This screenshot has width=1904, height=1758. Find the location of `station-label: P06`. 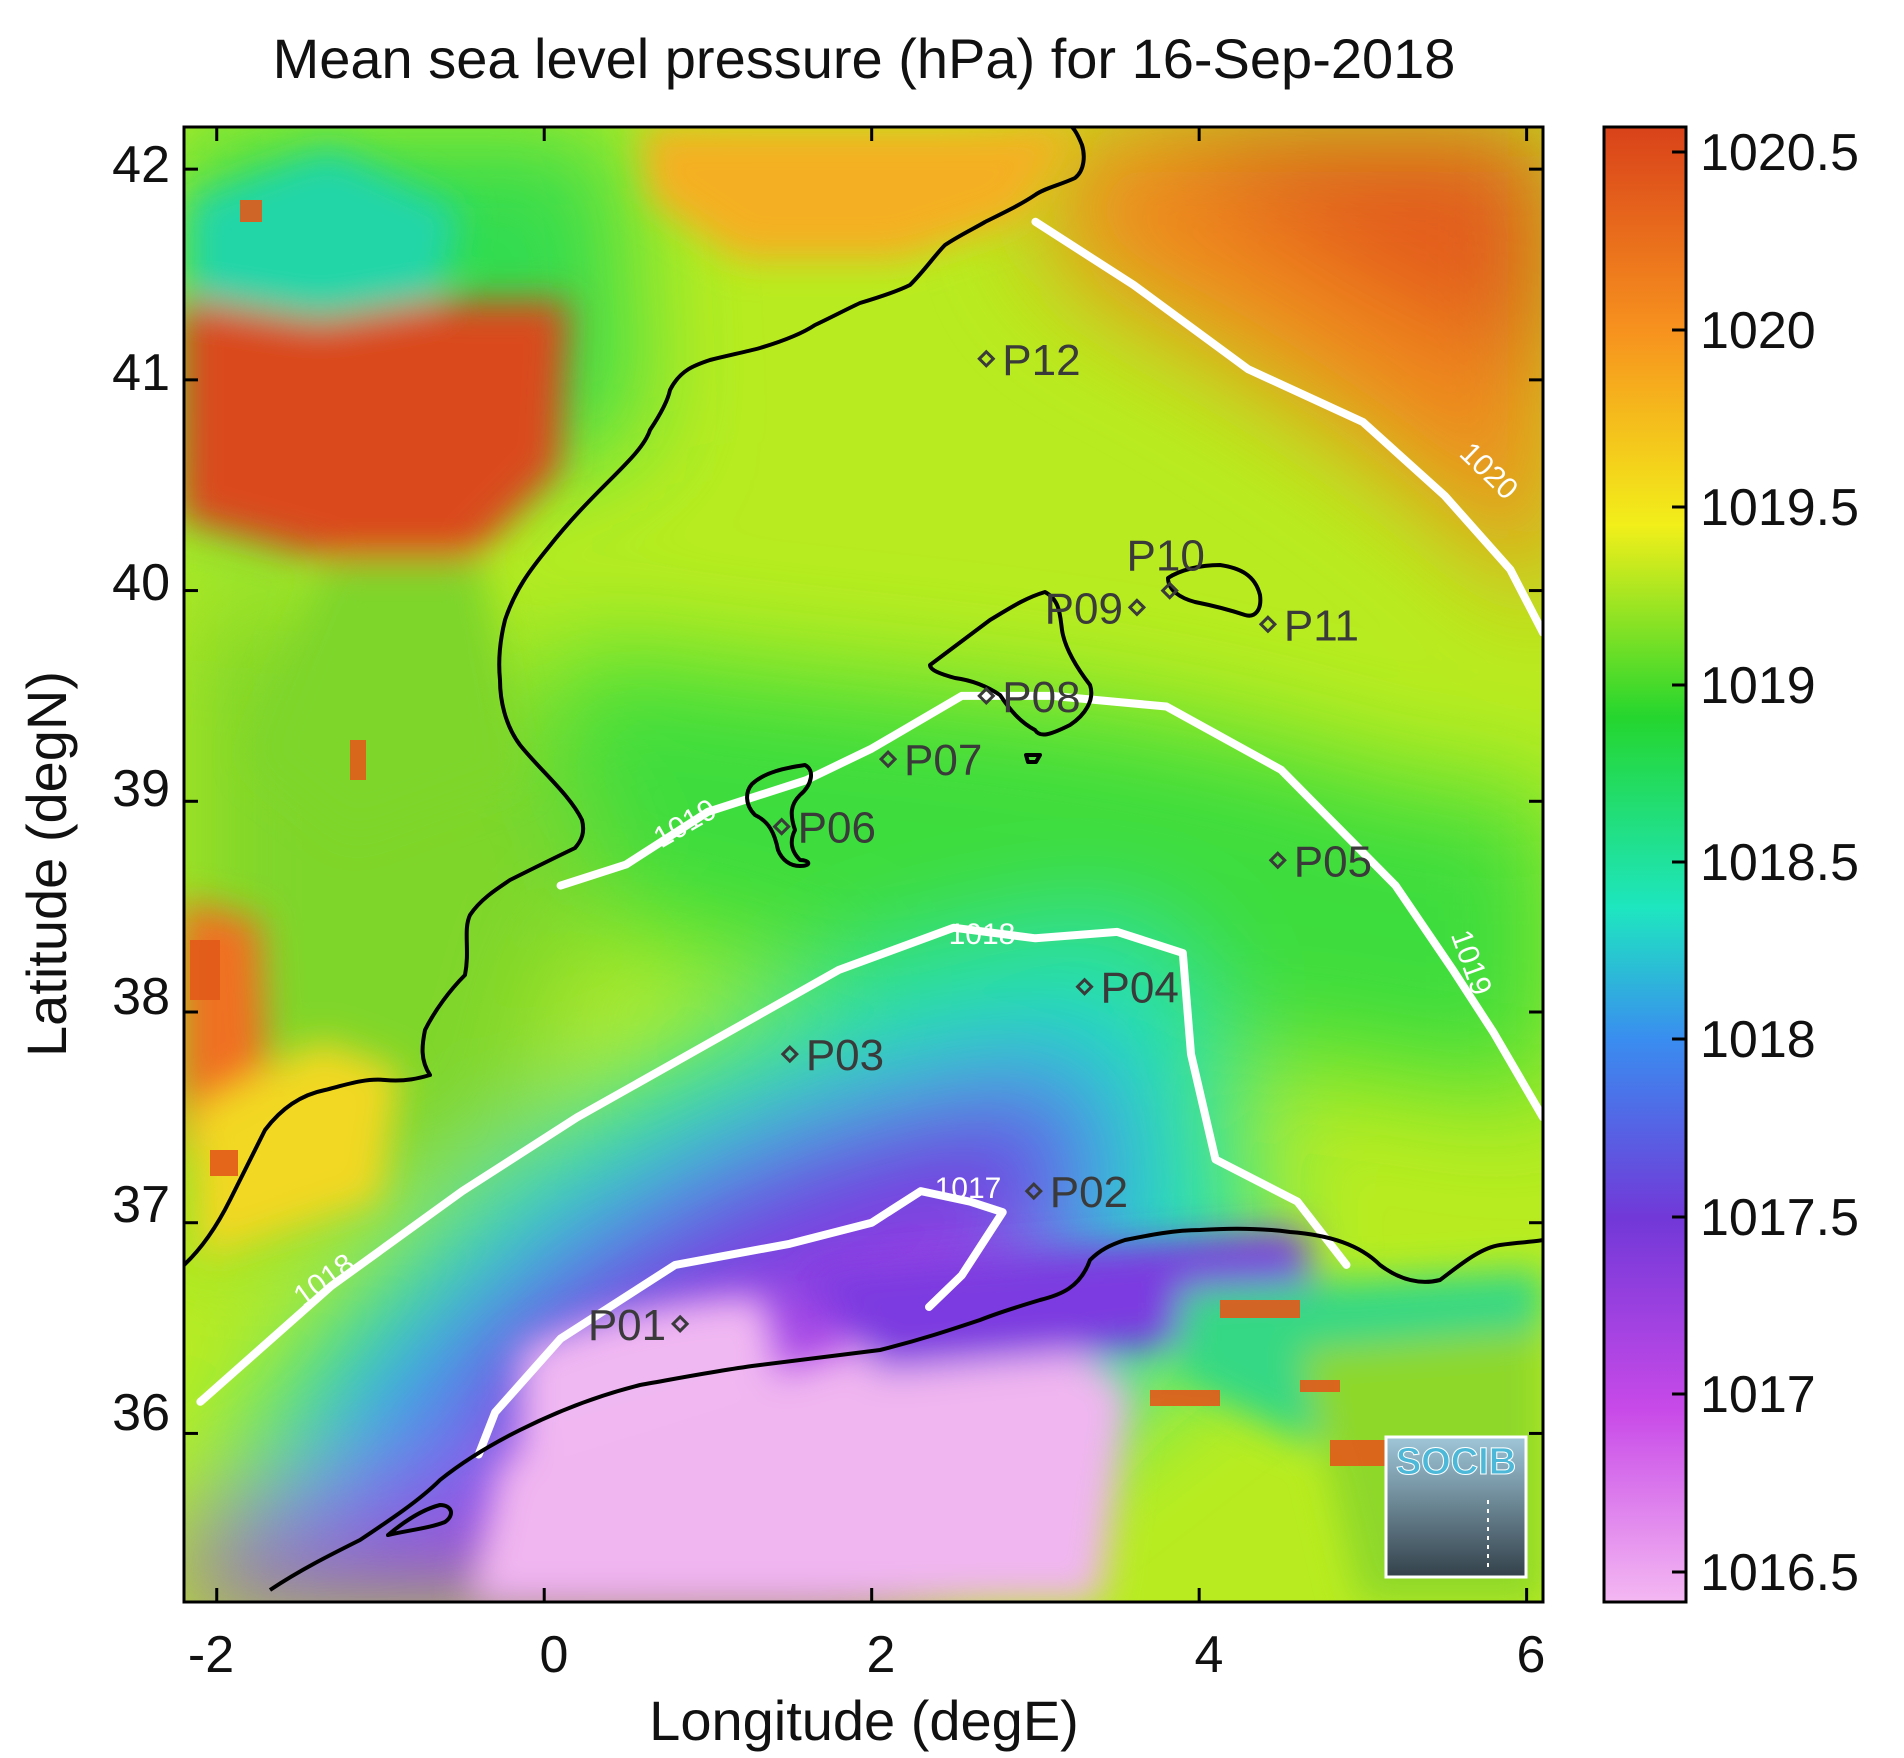

station-label: P06 is located at coordinates (837, 828).